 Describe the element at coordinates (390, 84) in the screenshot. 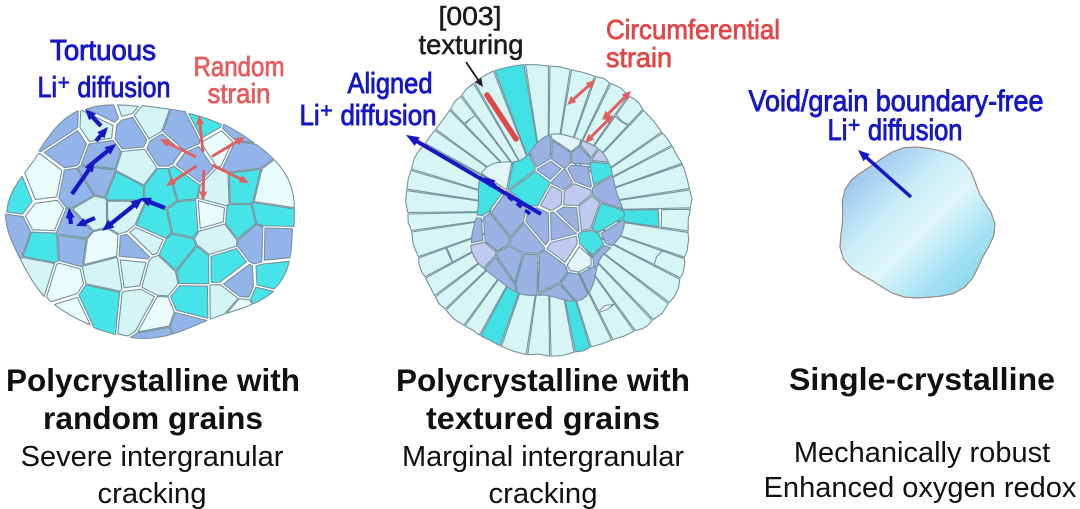

I see `svg-text: Aligned` at that location.